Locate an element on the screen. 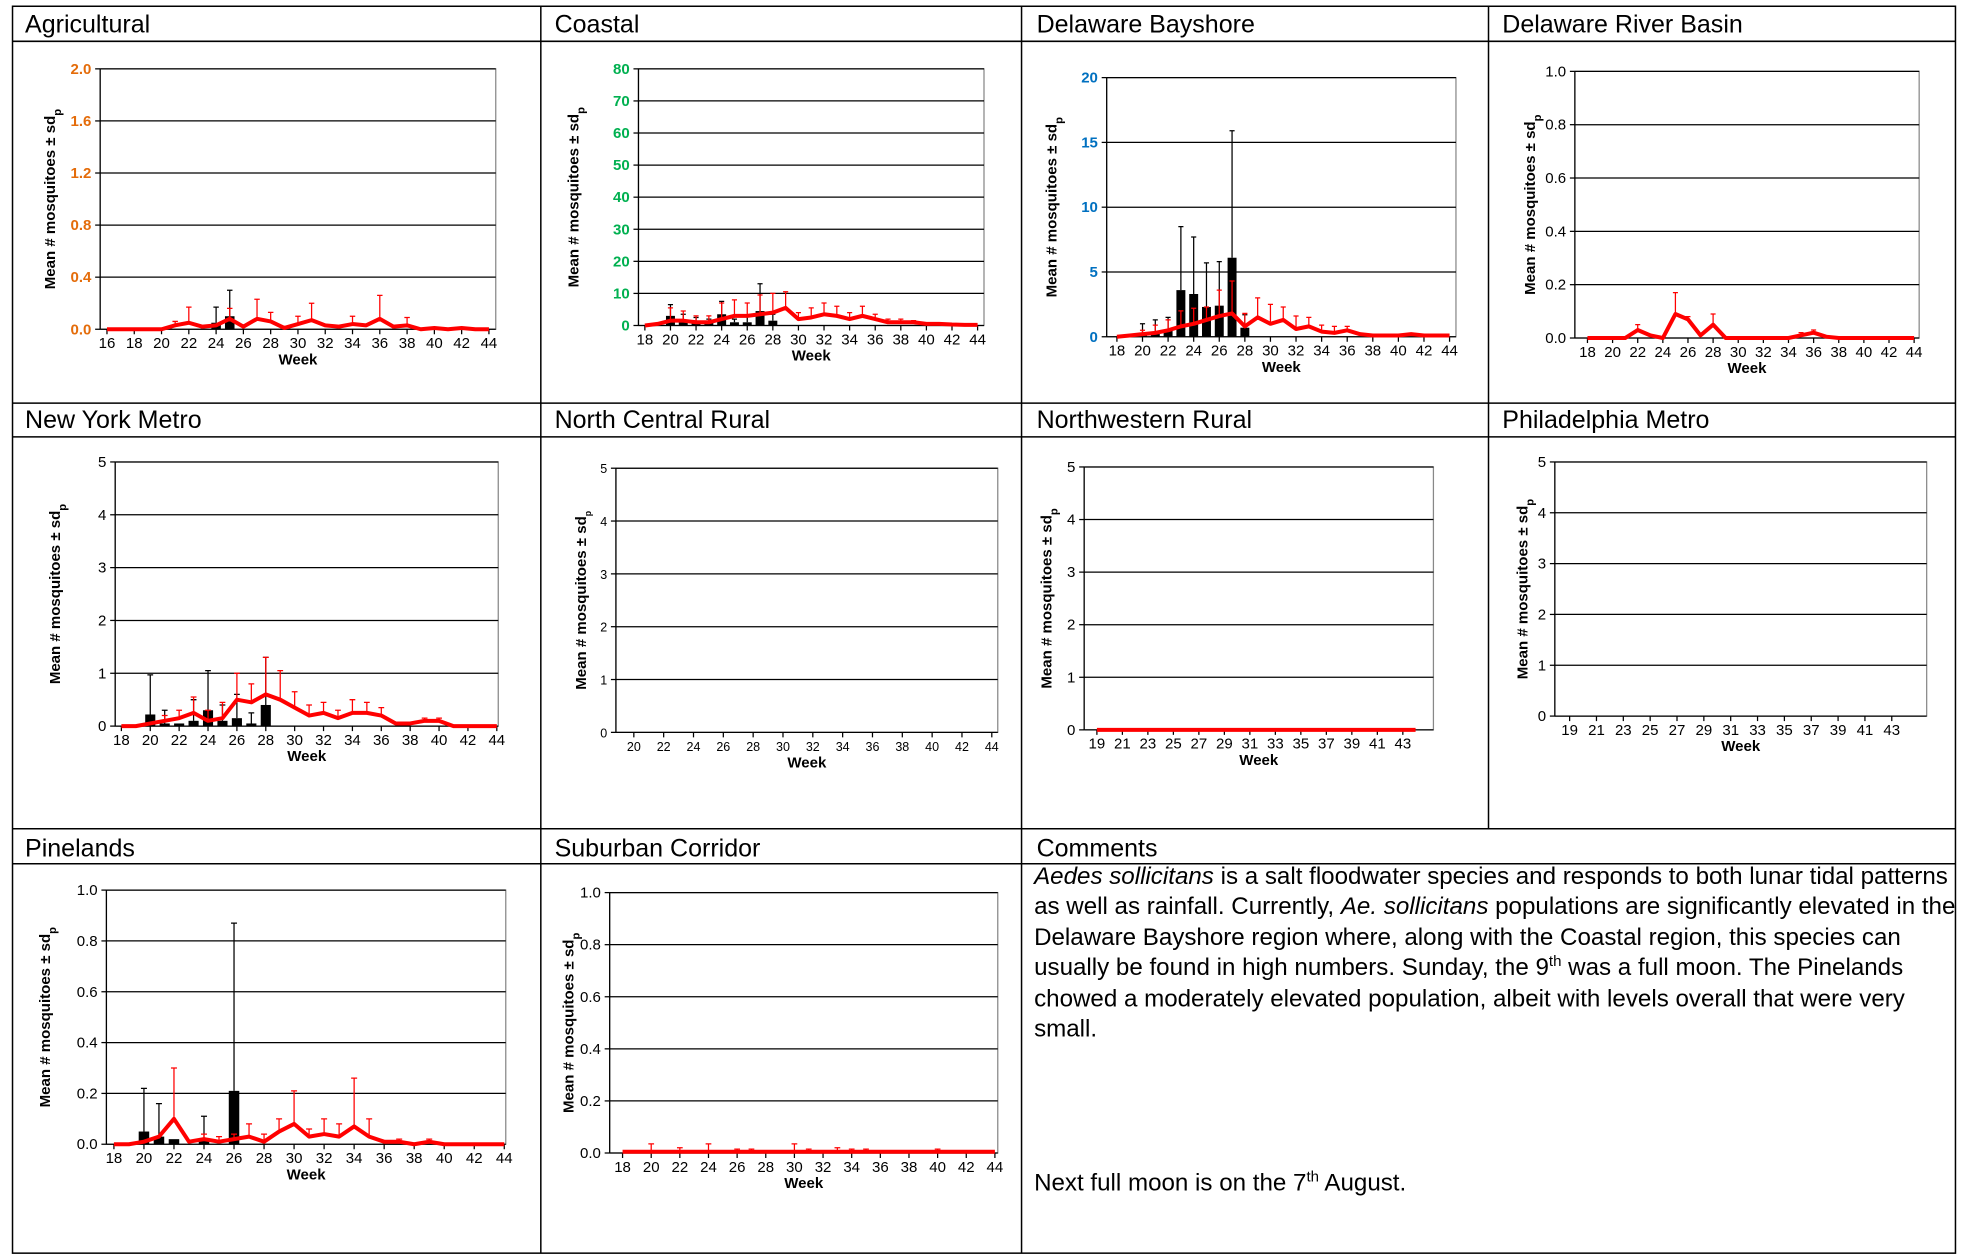  x-tick-label: 29 is located at coordinates (1224, 744).